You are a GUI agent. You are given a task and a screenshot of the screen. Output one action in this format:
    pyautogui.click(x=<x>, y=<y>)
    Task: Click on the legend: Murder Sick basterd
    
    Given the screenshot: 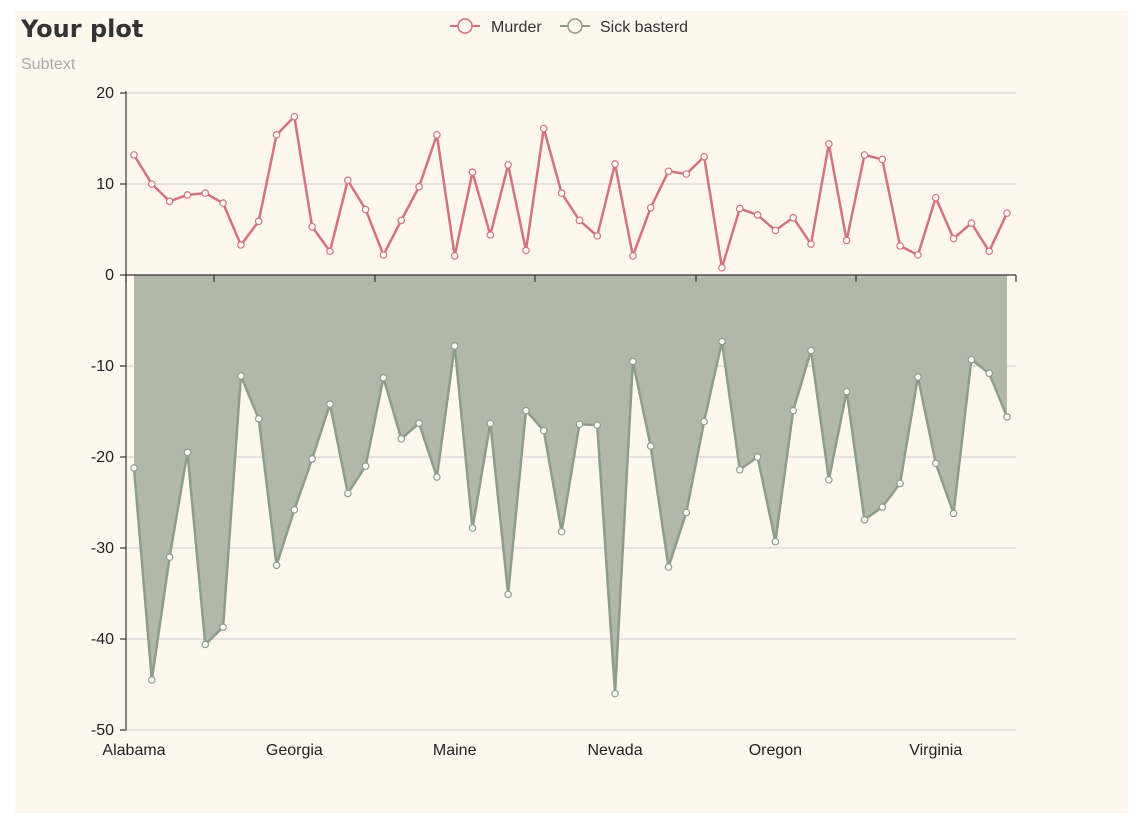 What is the action you would take?
    pyautogui.click(x=569, y=27)
    